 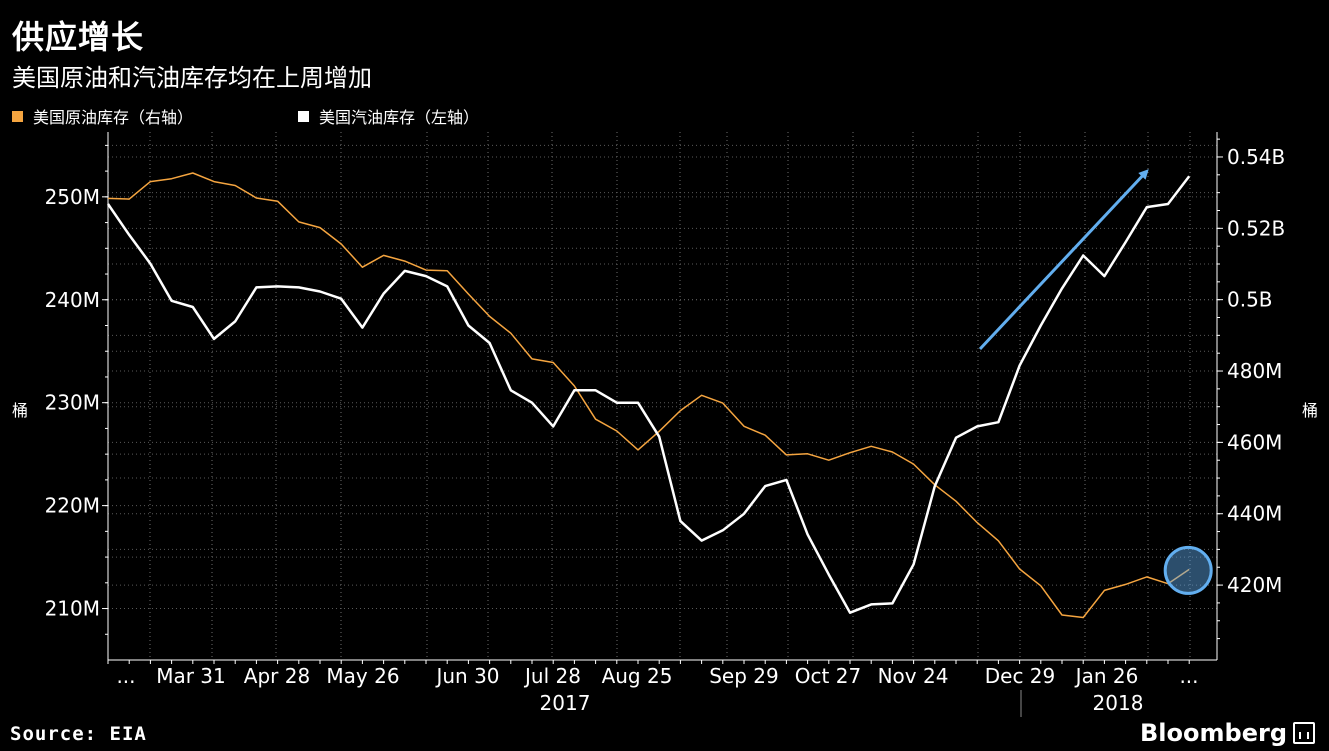 What do you see at coordinates (72, 300) in the screenshot?
I see `left-axis-tick-label: 240M` at bounding box center [72, 300].